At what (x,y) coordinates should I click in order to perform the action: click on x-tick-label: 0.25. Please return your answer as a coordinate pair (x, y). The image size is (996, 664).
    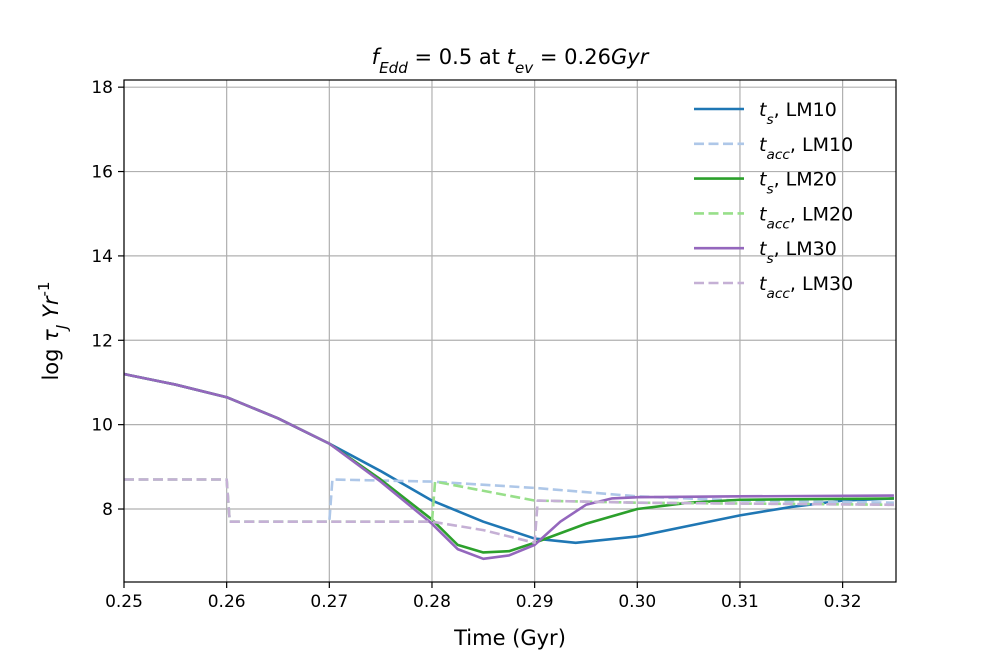
    Looking at the image, I should click on (124, 602).